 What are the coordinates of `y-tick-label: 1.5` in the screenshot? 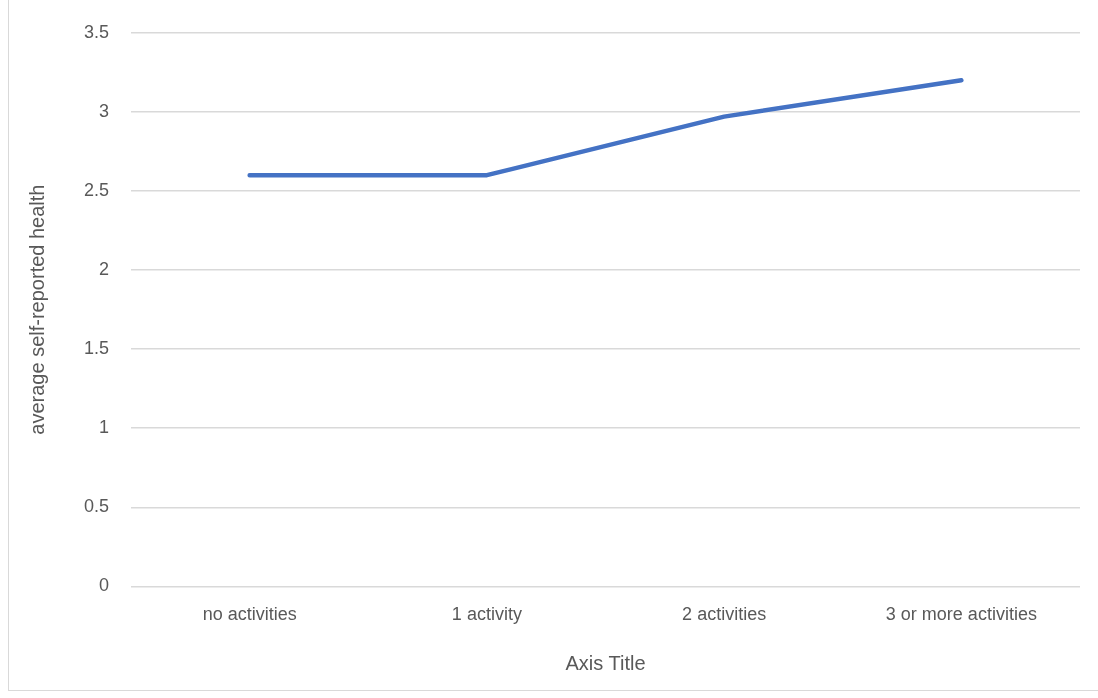 It's located at (96, 348).